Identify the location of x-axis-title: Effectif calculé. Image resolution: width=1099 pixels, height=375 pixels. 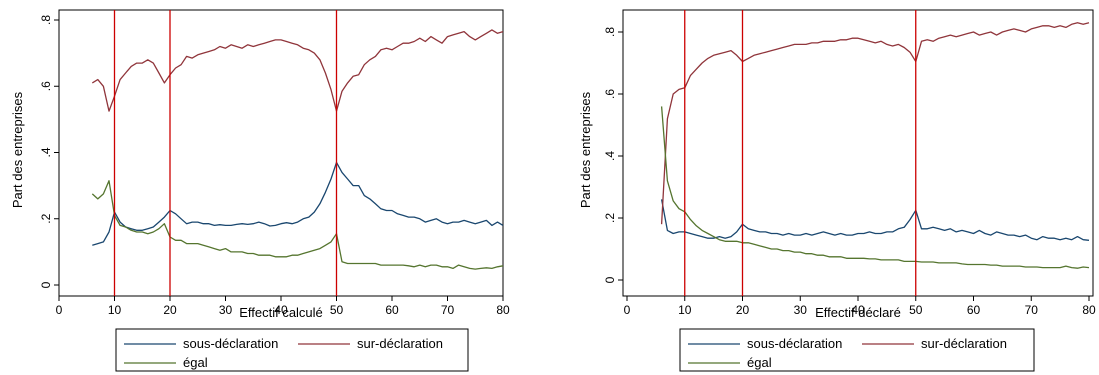
(281, 312).